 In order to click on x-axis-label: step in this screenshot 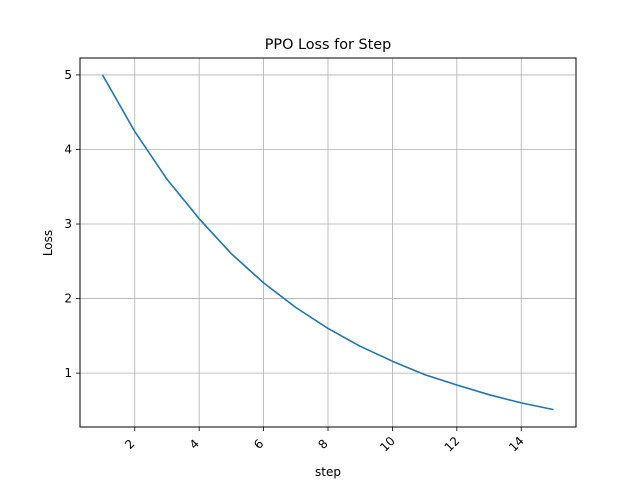, I will do `click(328, 472)`.